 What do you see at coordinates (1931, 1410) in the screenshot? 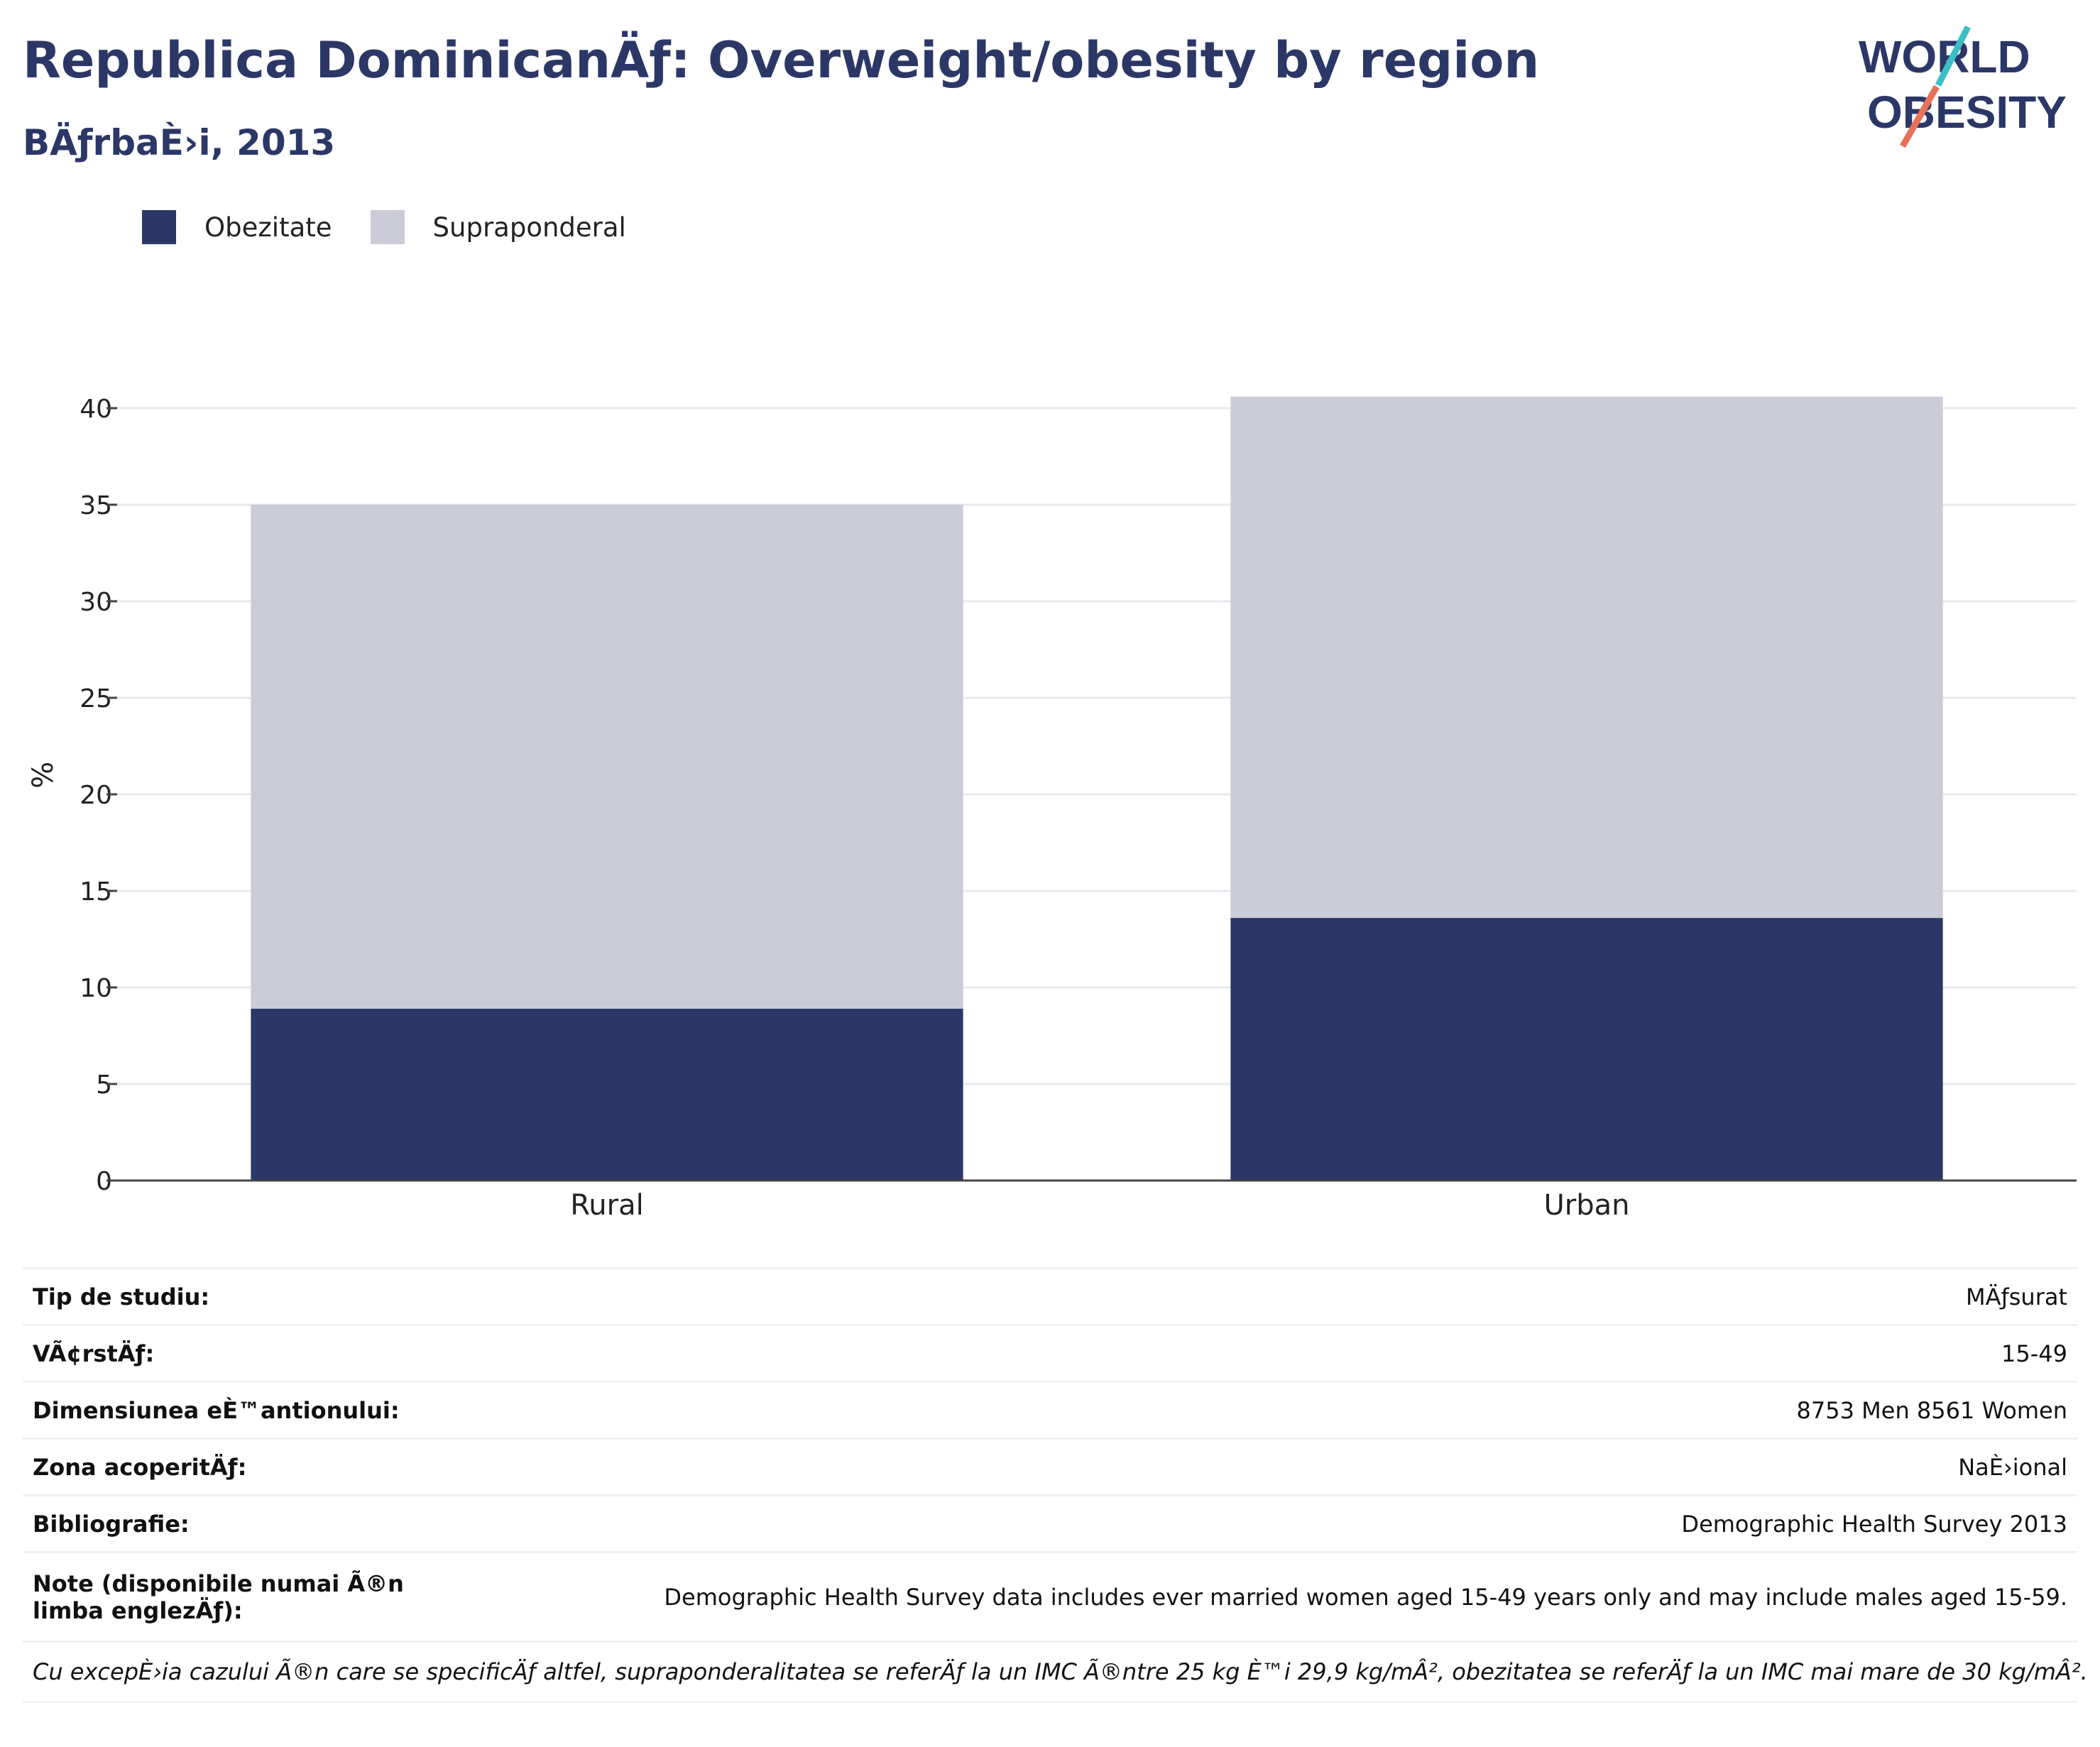
I see `info-value: 8753 Men 8561 Women` at bounding box center [1931, 1410].